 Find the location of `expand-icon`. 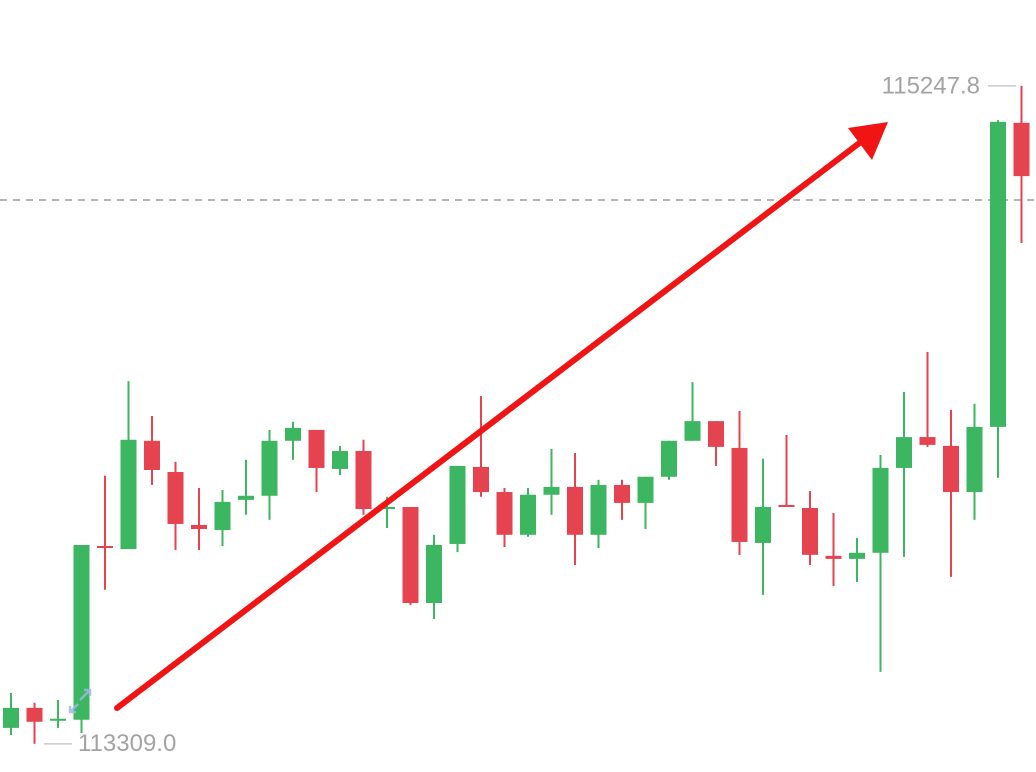

expand-icon is located at coordinates (80, 701).